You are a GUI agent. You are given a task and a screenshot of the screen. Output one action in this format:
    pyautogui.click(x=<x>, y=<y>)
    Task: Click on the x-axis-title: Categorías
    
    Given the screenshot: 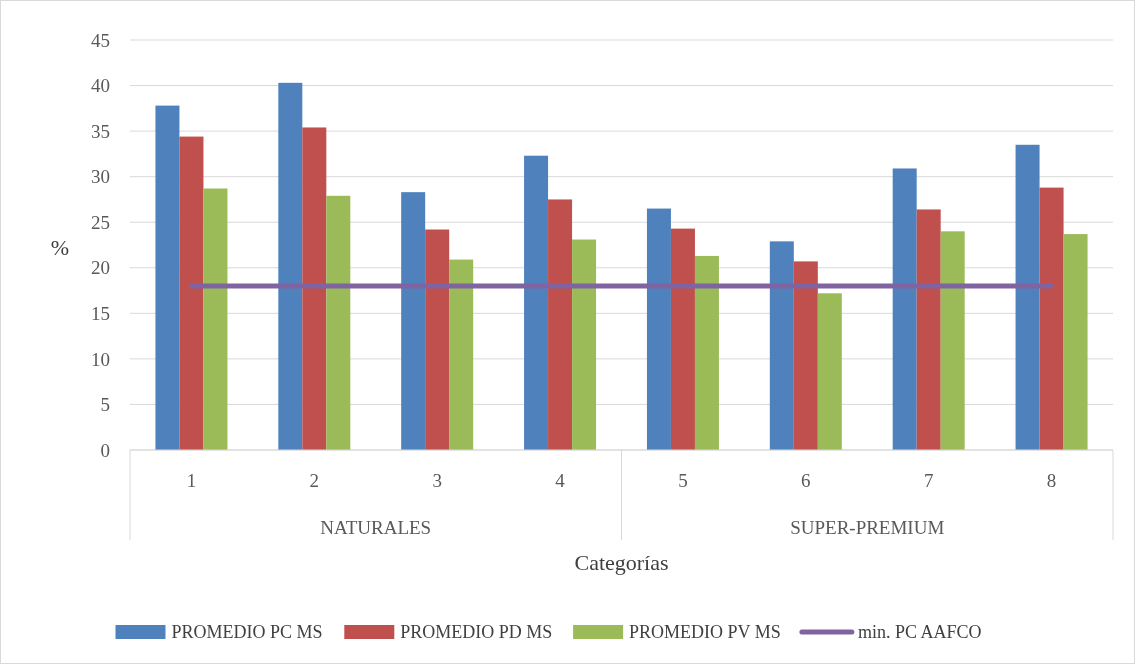 What is the action you would take?
    pyautogui.click(x=621, y=562)
    